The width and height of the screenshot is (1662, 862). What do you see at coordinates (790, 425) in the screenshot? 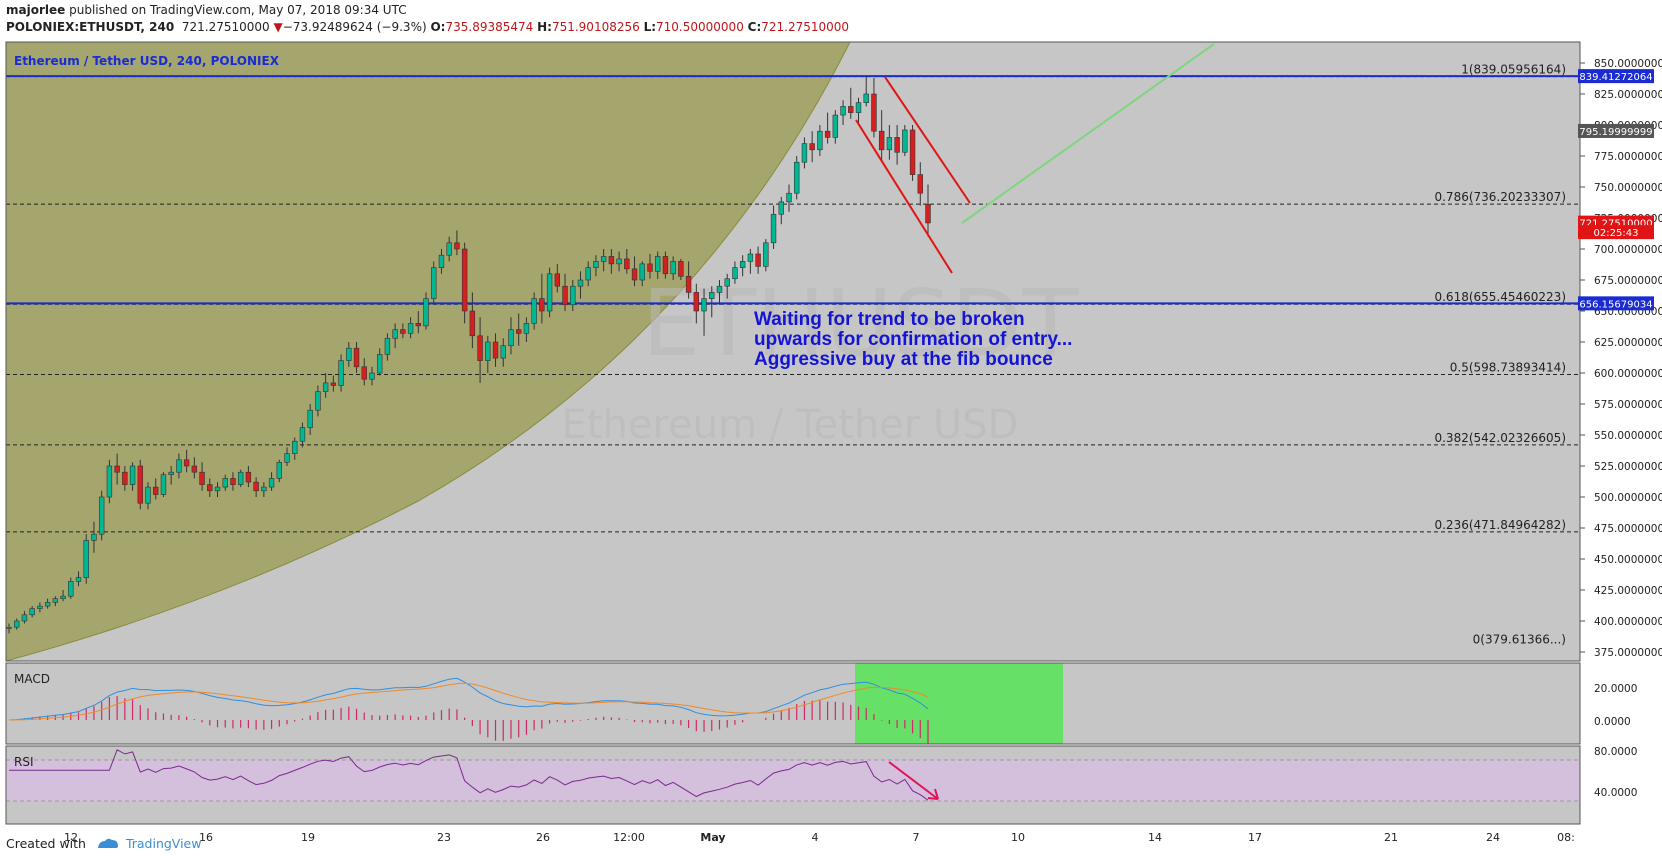
I see `watermark-name: Ethereum / Tether USD` at bounding box center [790, 425].